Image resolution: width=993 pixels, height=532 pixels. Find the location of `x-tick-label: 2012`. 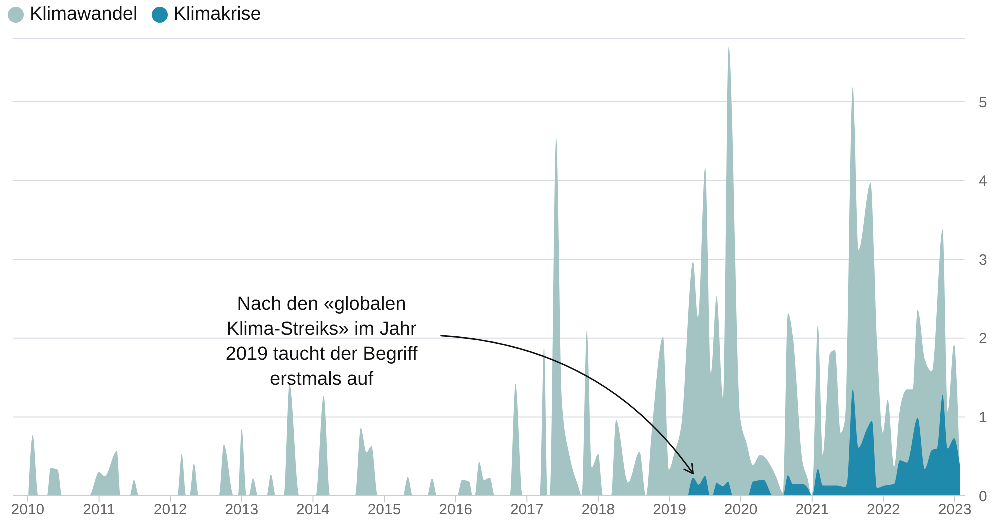

x-tick-label: 2012 is located at coordinates (171, 510).